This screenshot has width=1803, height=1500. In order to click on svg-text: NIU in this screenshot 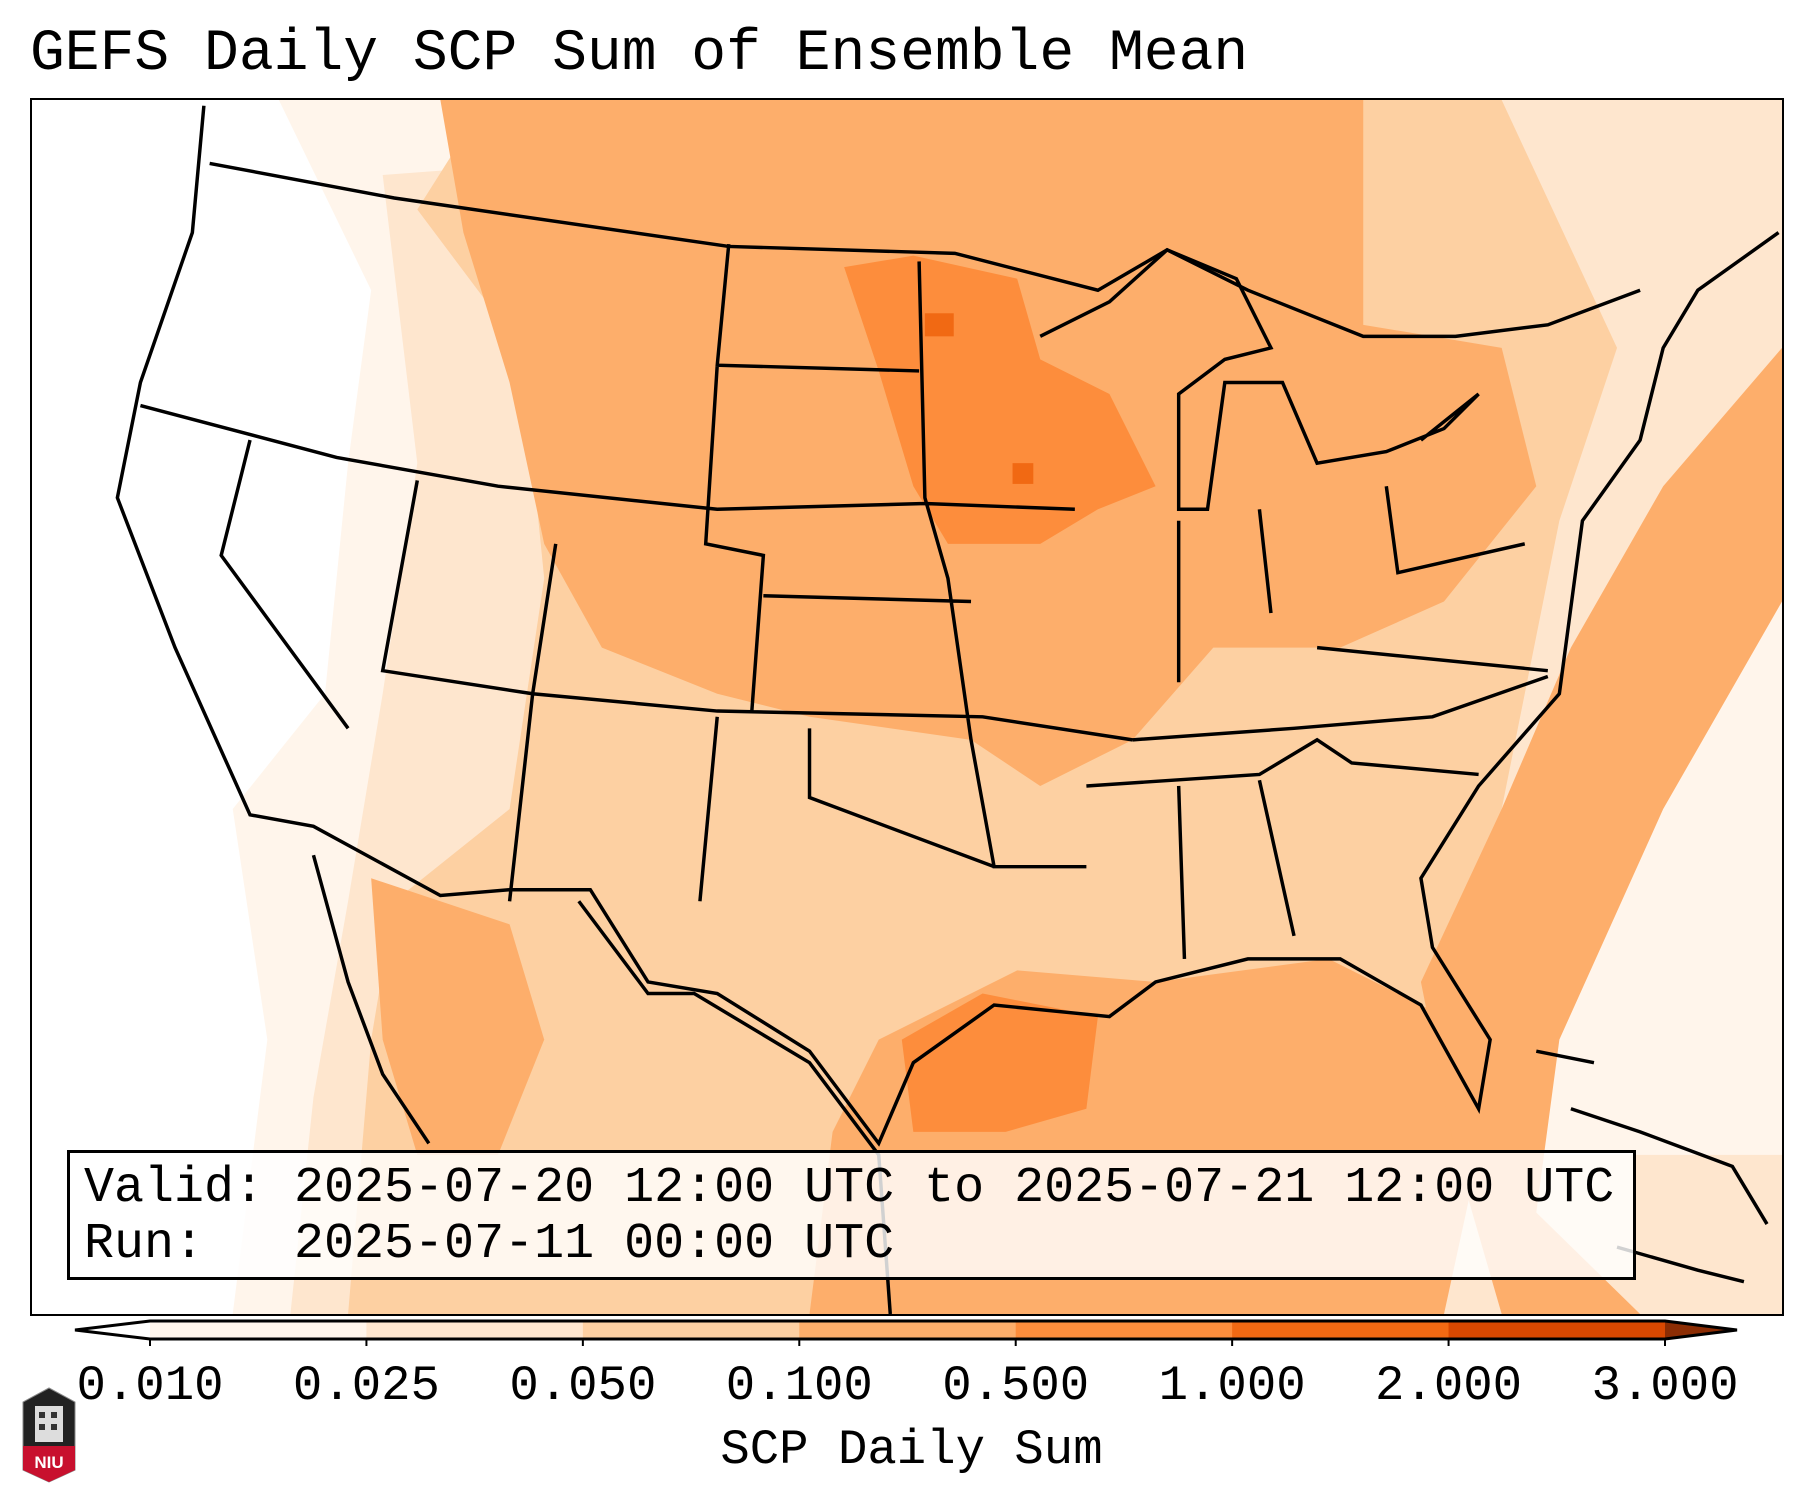, I will do `click(48, 1462)`.